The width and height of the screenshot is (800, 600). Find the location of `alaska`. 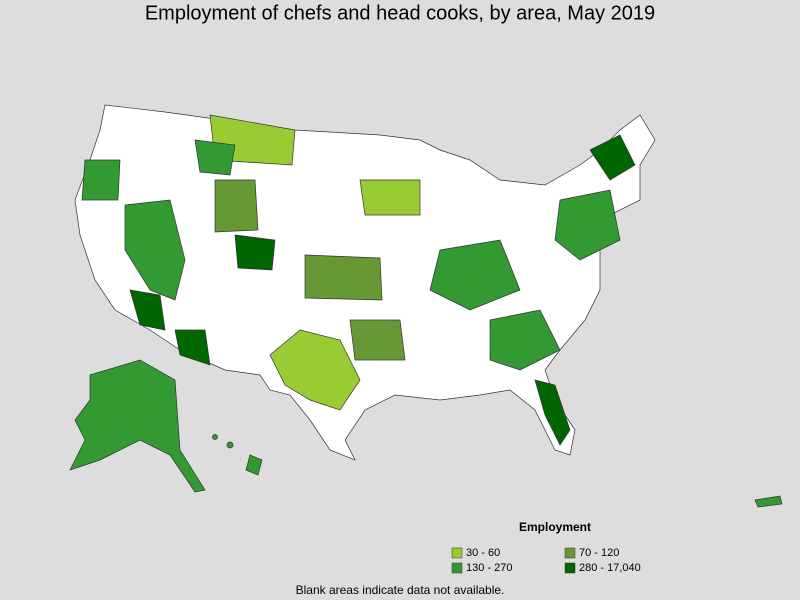

alaska is located at coordinates (137, 426).